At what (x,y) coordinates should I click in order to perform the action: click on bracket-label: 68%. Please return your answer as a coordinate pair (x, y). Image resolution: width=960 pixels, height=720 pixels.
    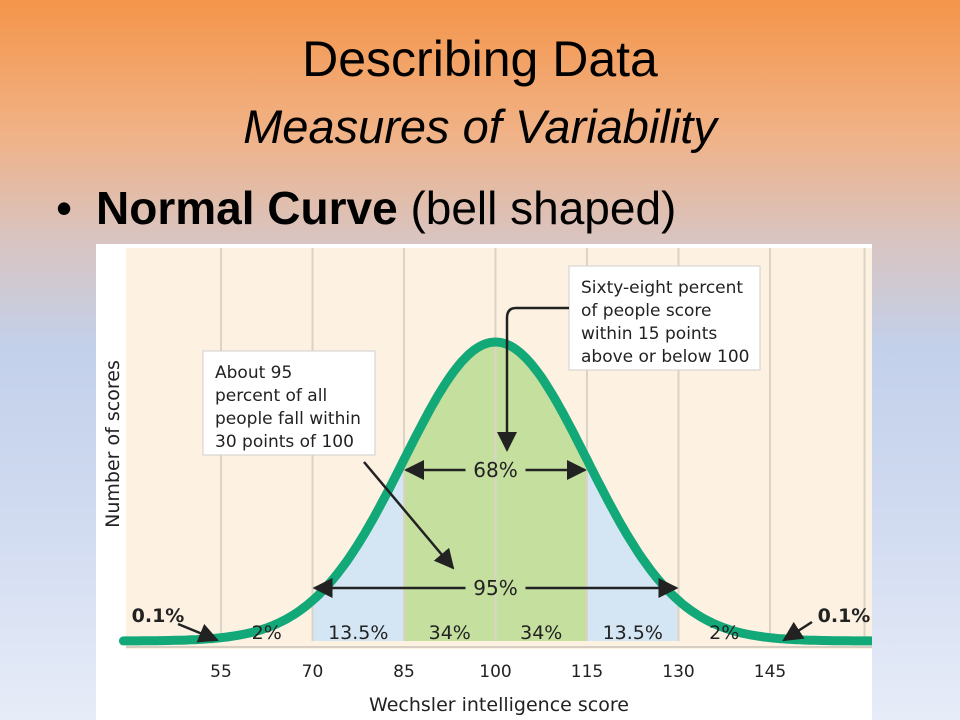
    Looking at the image, I should click on (495, 470).